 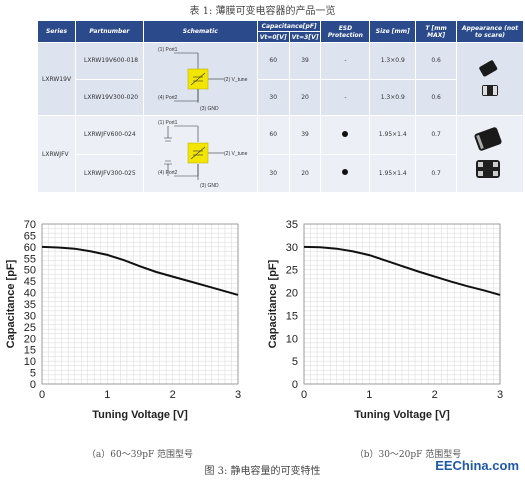 What do you see at coordinates (30, 236) in the screenshot?
I see `y-tick-label: 65` at bounding box center [30, 236].